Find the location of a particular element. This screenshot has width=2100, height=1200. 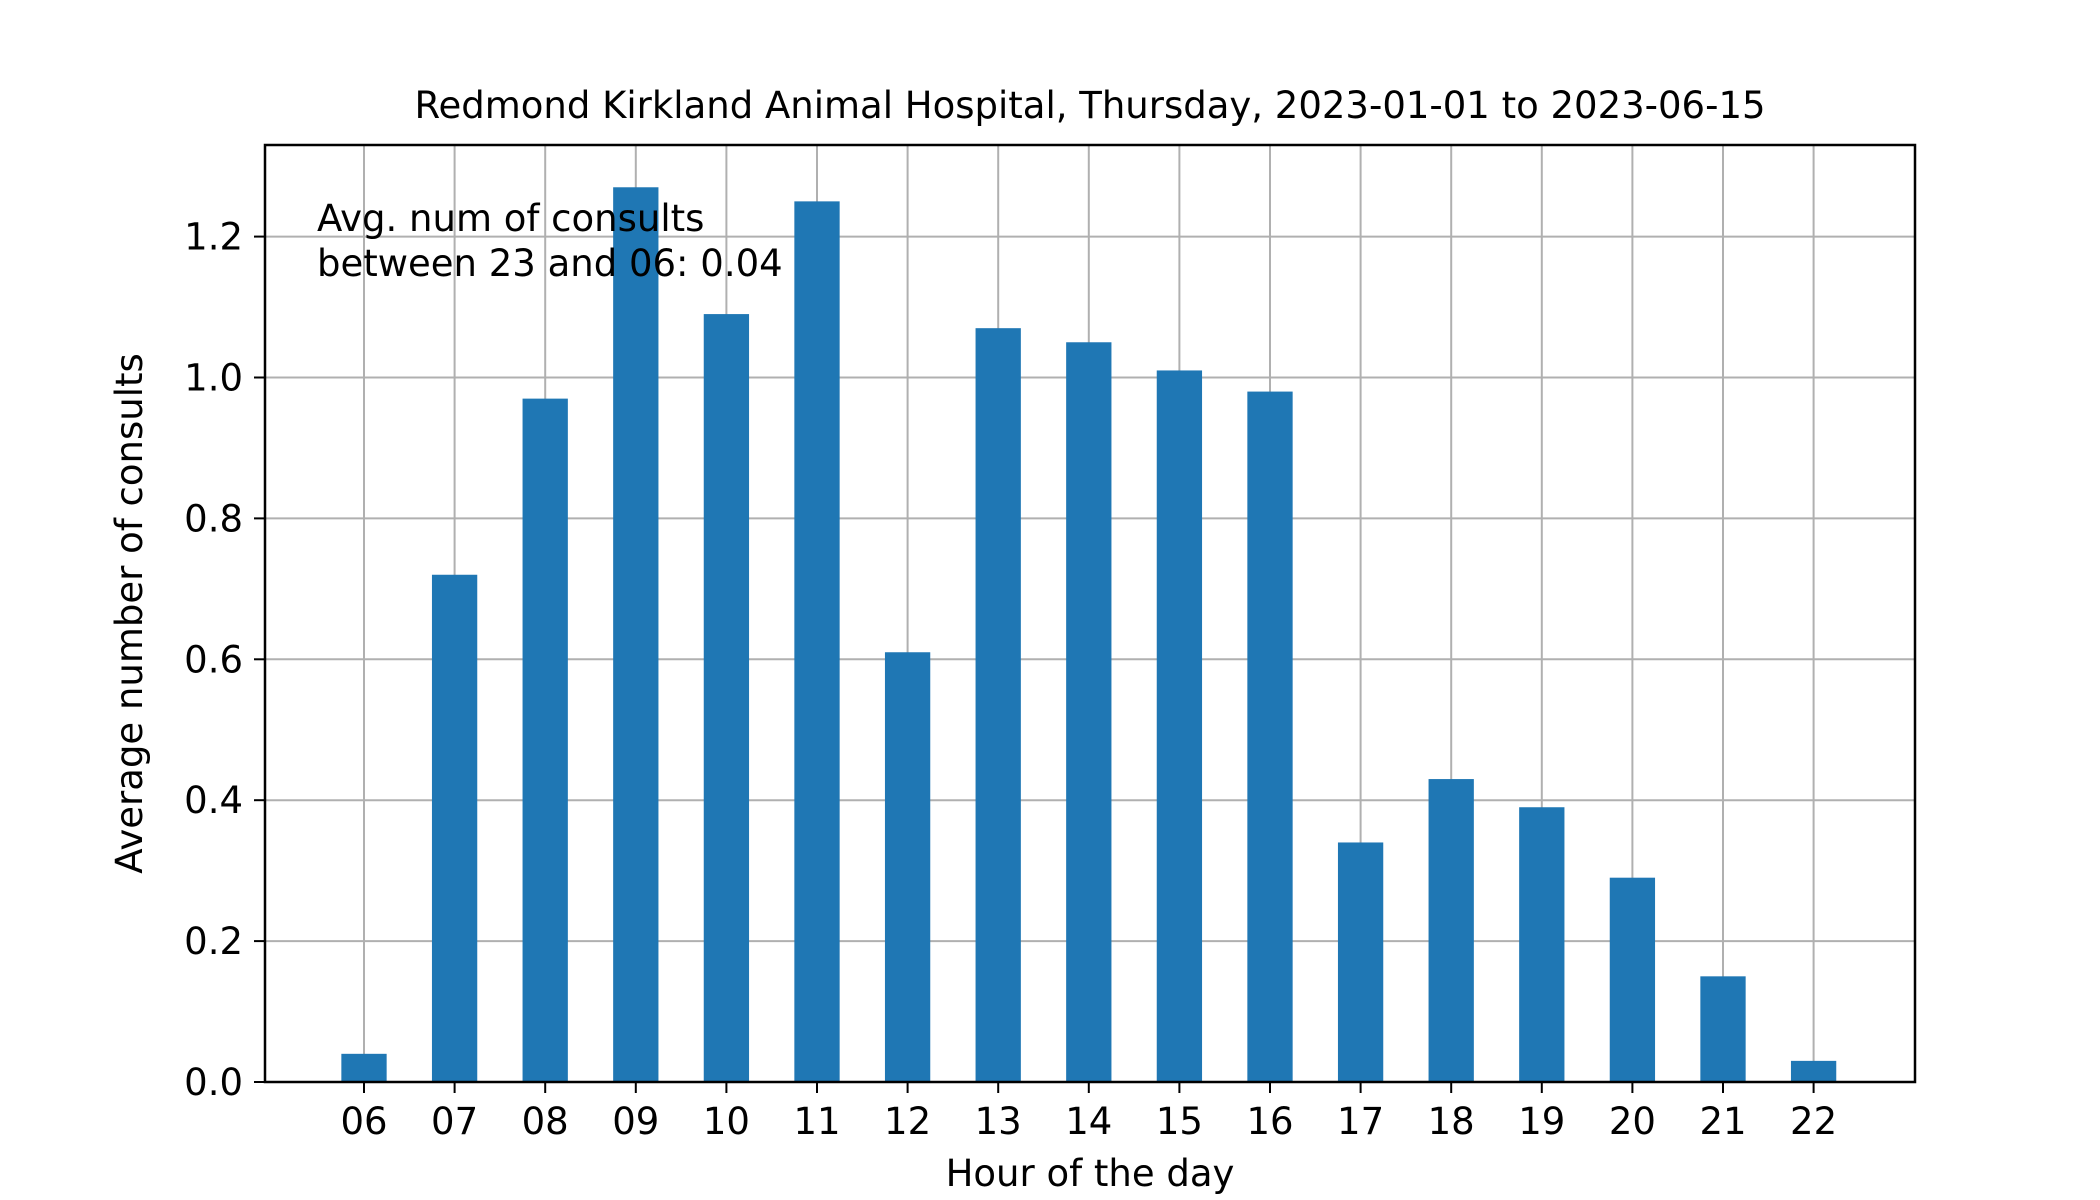

x-tick-label: 21 is located at coordinates (1722, 1121).